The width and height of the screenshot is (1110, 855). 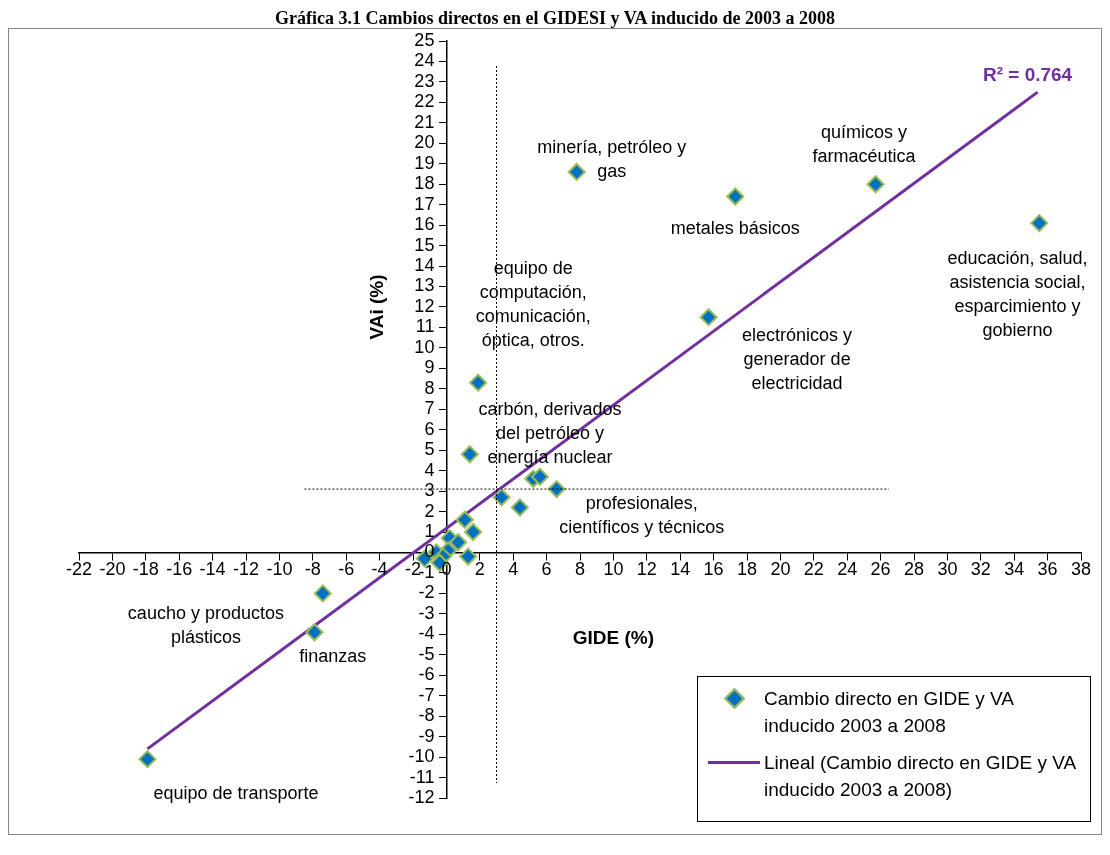 What do you see at coordinates (426, 633) in the screenshot?
I see `y-tick-label: -4` at bounding box center [426, 633].